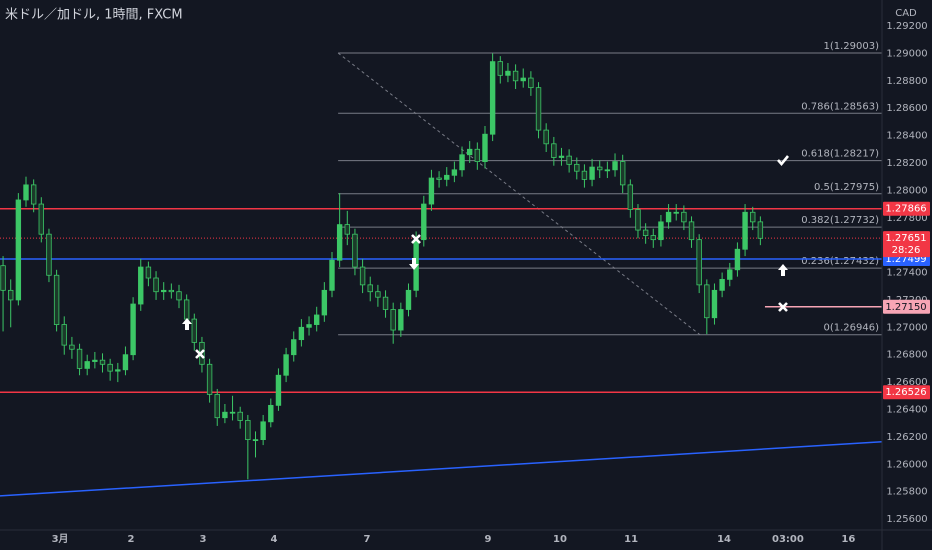 The height and width of the screenshot is (550, 932). What do you see at coordinates (906, 108) in the screenshot?
I see `y-tick-label: 1.28600` at bounding box center [906, 108].